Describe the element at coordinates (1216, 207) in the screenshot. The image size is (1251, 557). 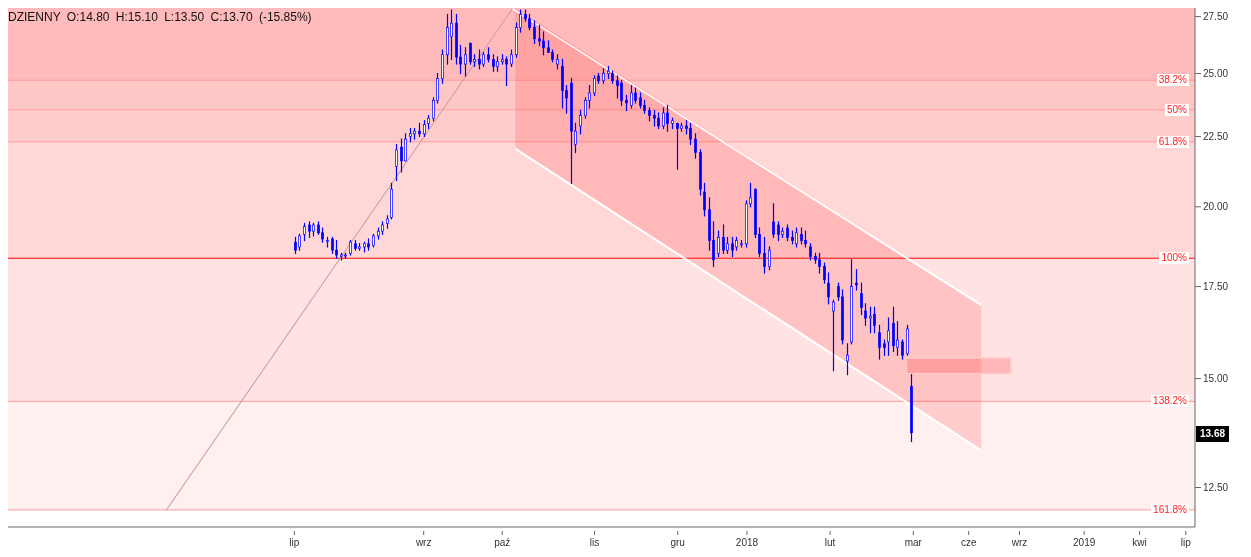
I see `y-tick-label: 20.00` at that location.